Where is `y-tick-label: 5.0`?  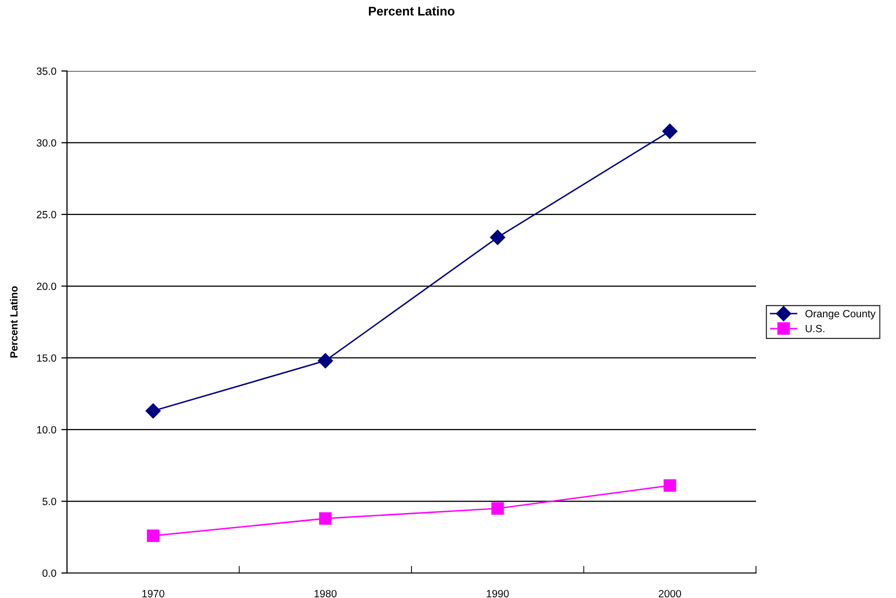 y-tick-label: 5.0 is located at coordinates (49, 502).